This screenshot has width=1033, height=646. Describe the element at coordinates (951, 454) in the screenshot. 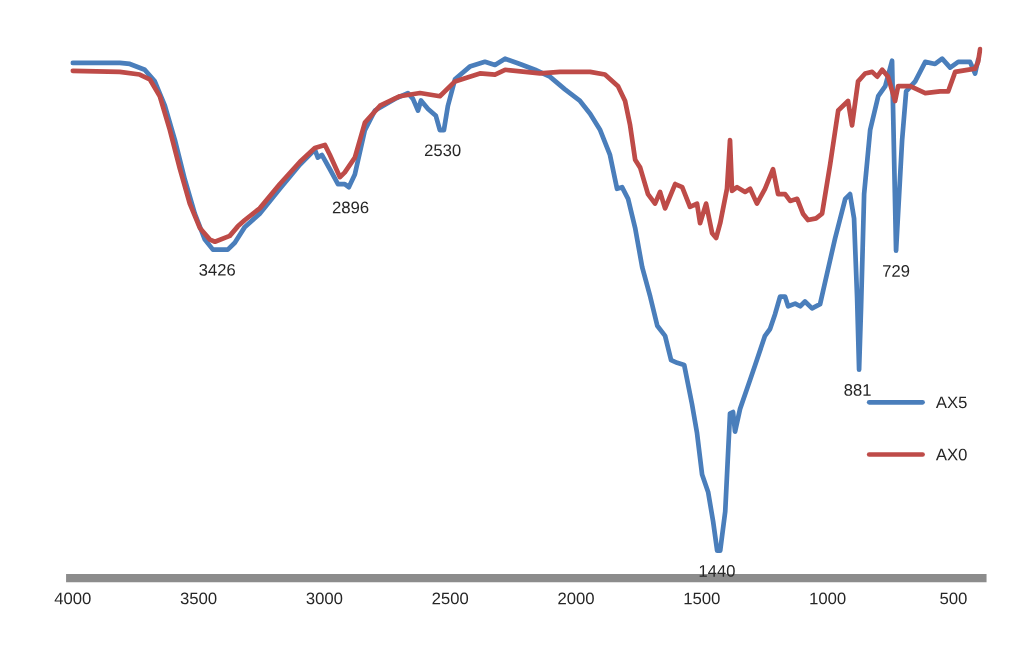

I see `legend-label: AX0` at that location.